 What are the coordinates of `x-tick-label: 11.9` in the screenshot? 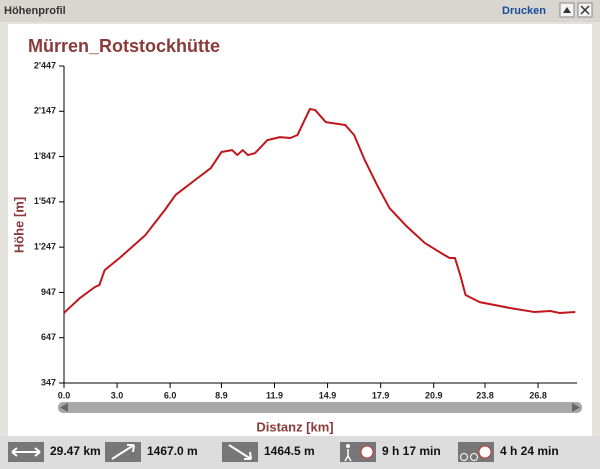 It's located at (274, 395).